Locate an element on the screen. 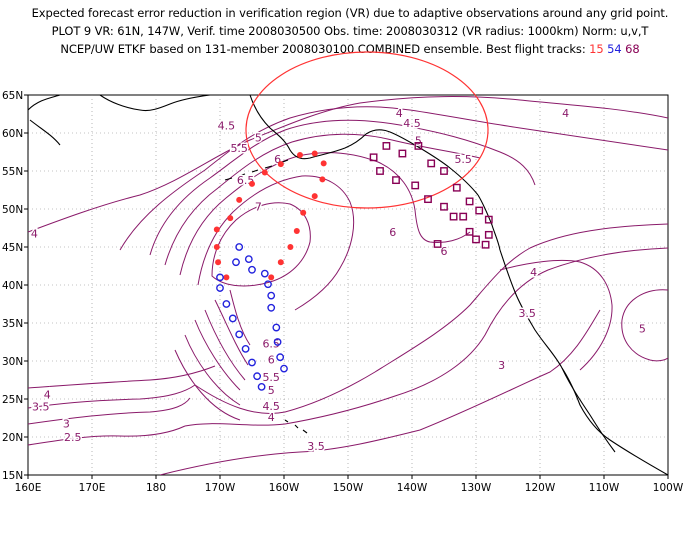  contour-5-south is located at coordinates (217, 355).